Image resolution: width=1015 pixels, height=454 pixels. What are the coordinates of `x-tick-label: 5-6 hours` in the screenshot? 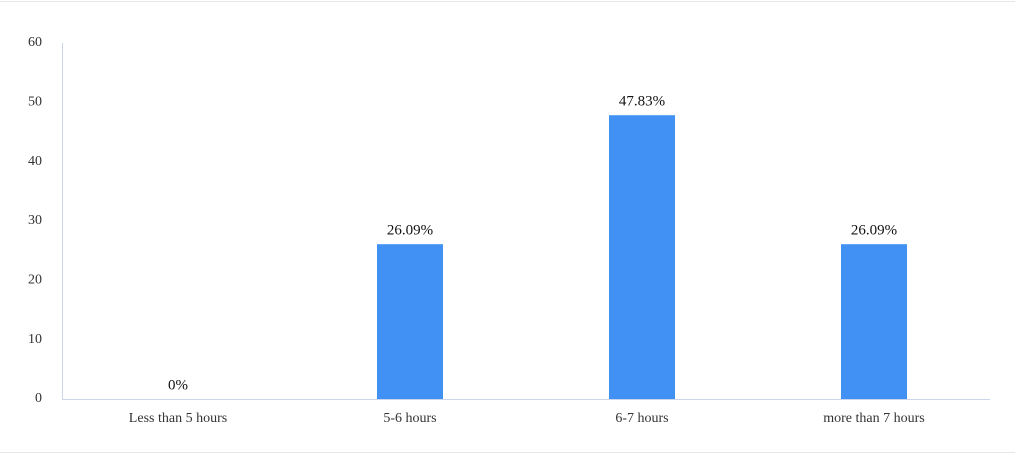 It's located at (409, 418).